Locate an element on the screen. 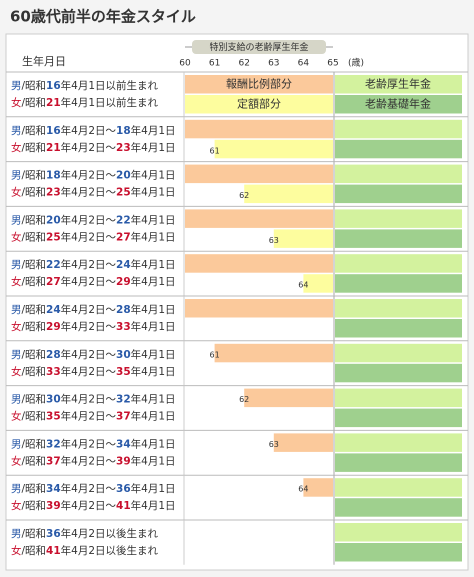 This screenshot has width=474, height=577. birth-range: 男/昭和20年4月2日～22年4月1日 is located at coordinates (93, 219).